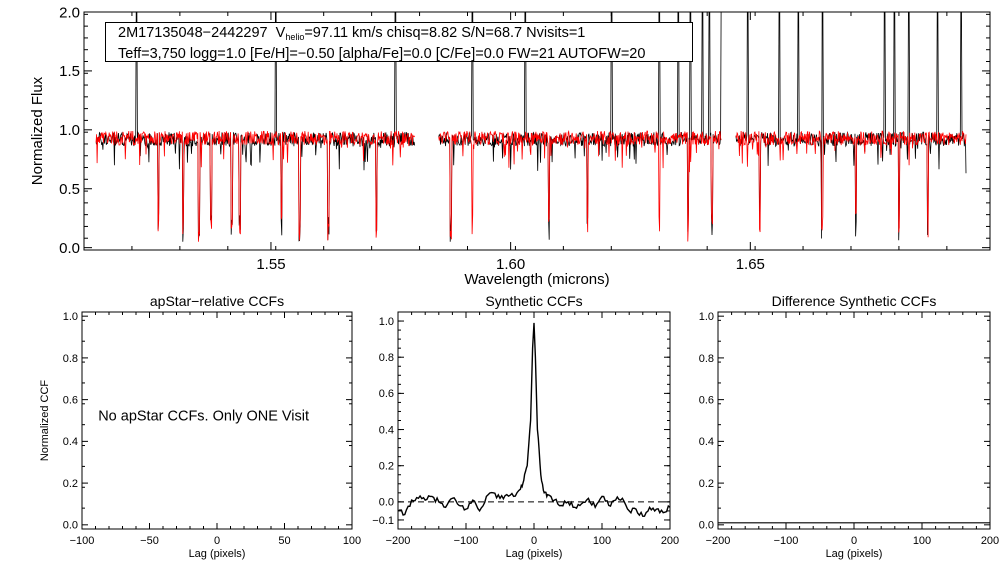 The height and width of the screenshot is (576, 1008). What do you see at coordinates (45, 421) in the screenshot?
I see `y-axis-label: Normalized CCF` at bounding box center [45, 421].